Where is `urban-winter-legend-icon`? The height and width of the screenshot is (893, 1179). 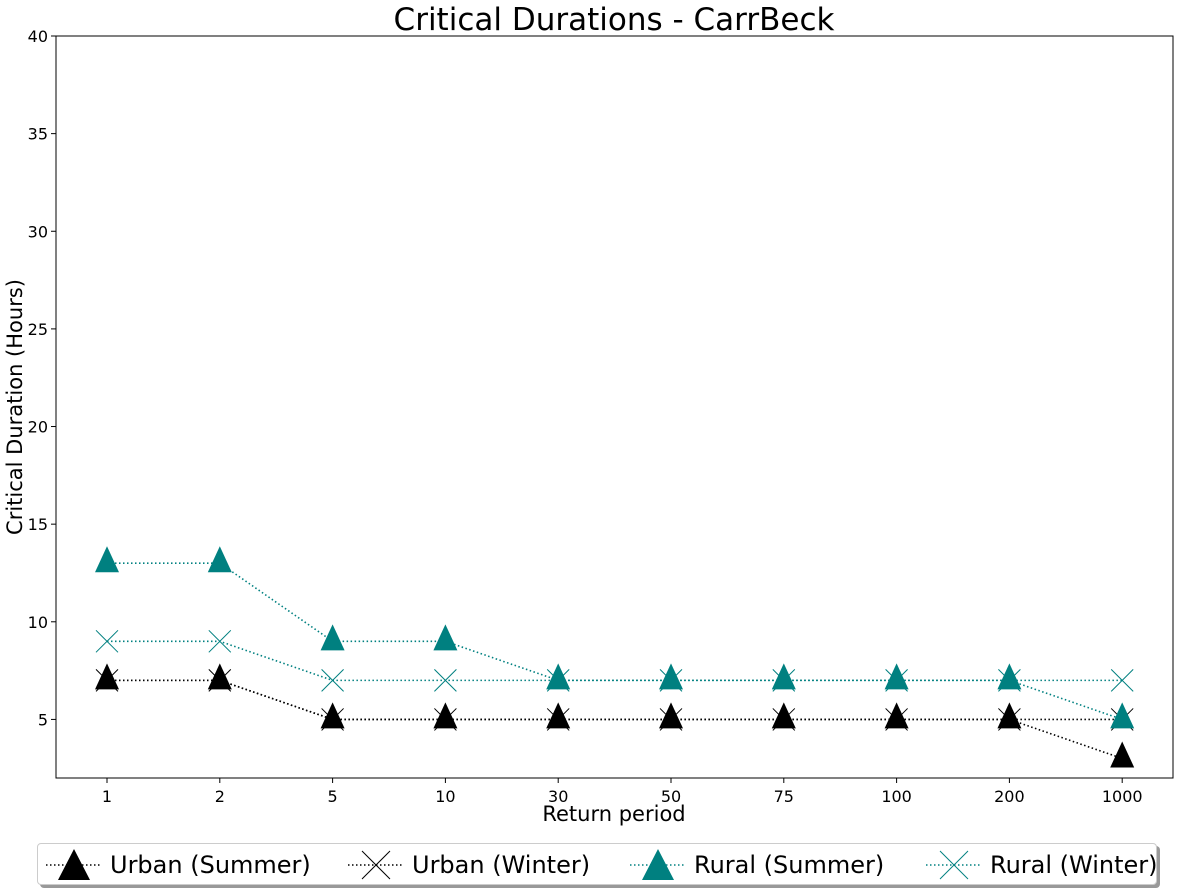 urban-winter-legend-icon is located at coordinates (376, 865).